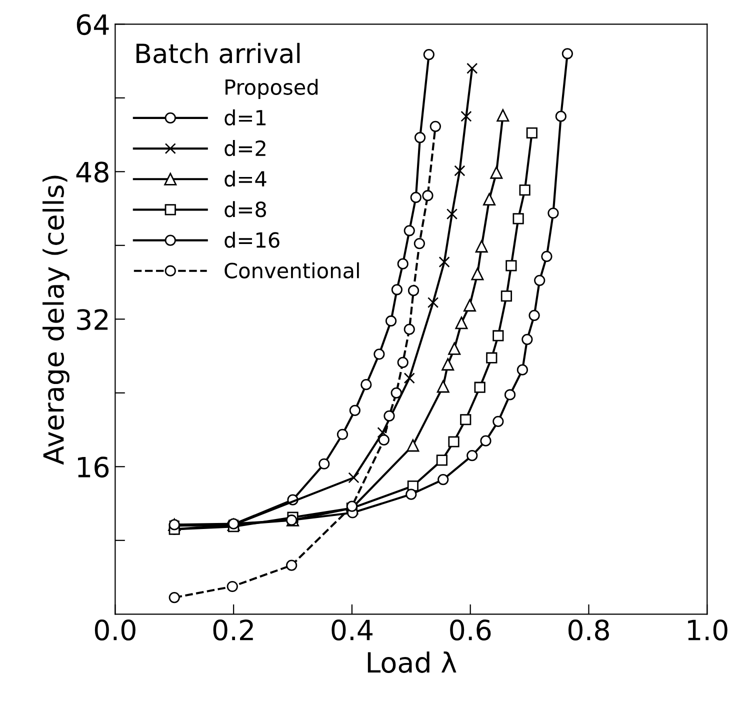  I want to click on x-tick-label: 0.6, so click(470, 630).